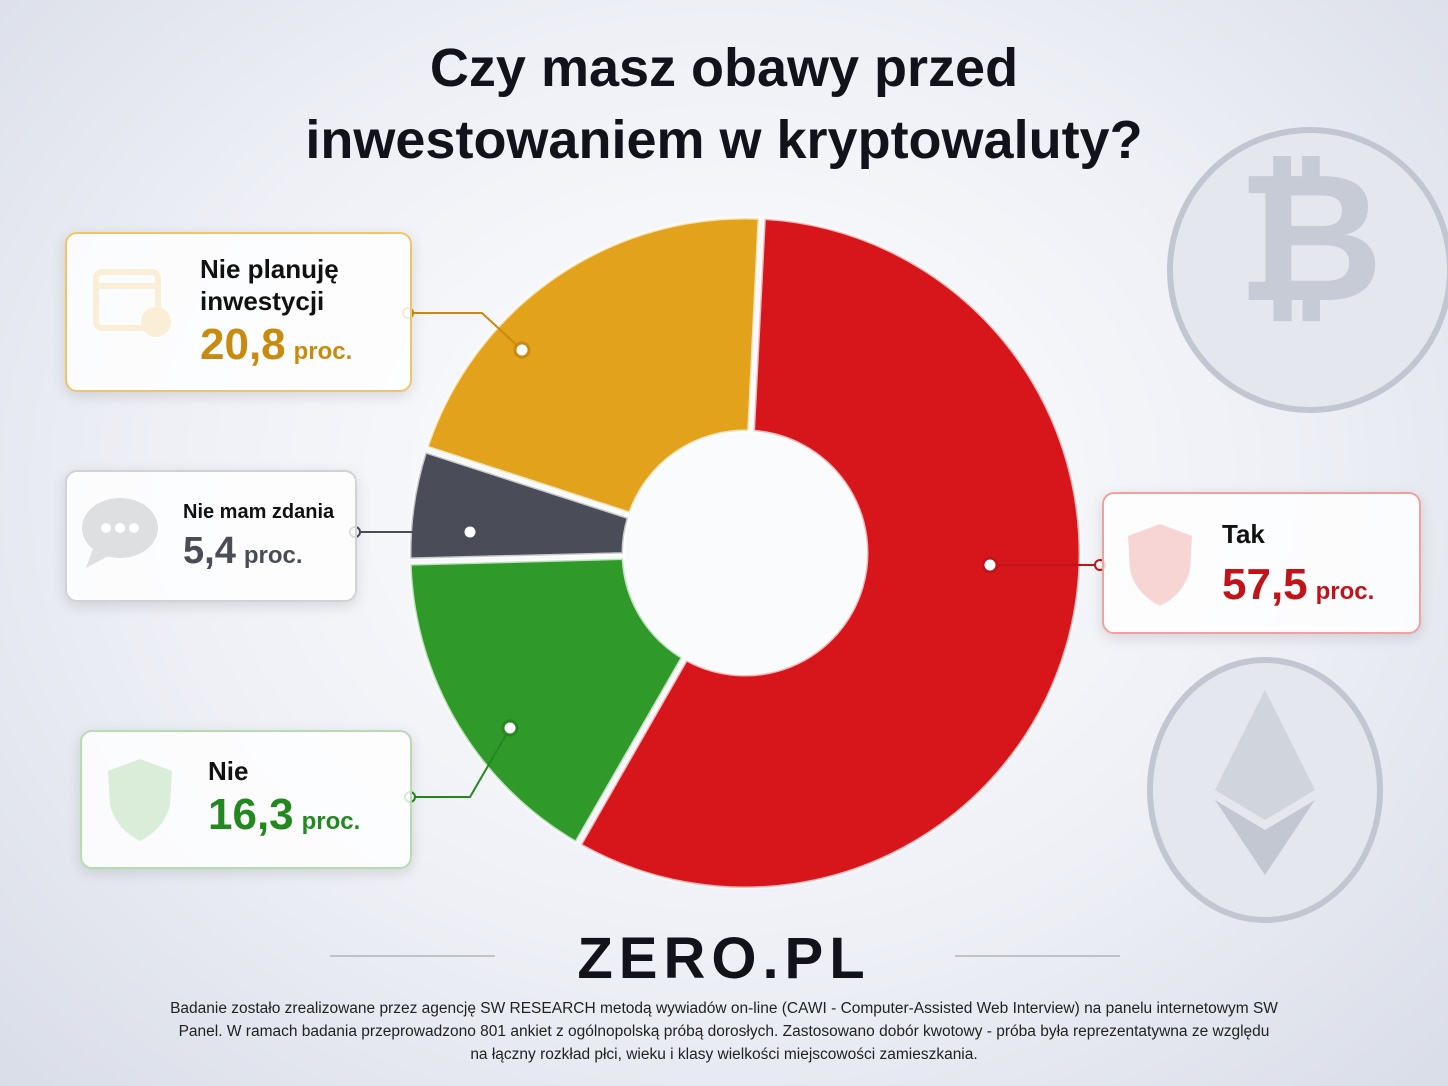  I want to click on value-label: 5,4 proc., so click(243, 551).